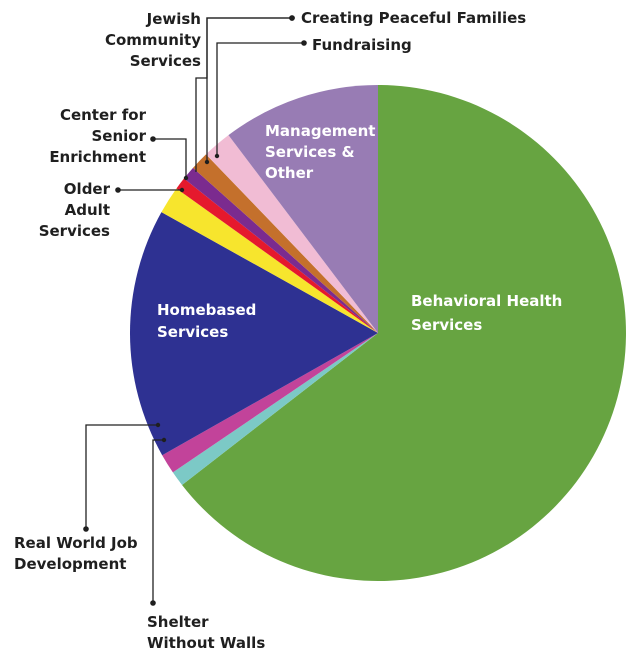  I want to click on slice-label-management-services-other: Management Services & Other, so click(320, 152).